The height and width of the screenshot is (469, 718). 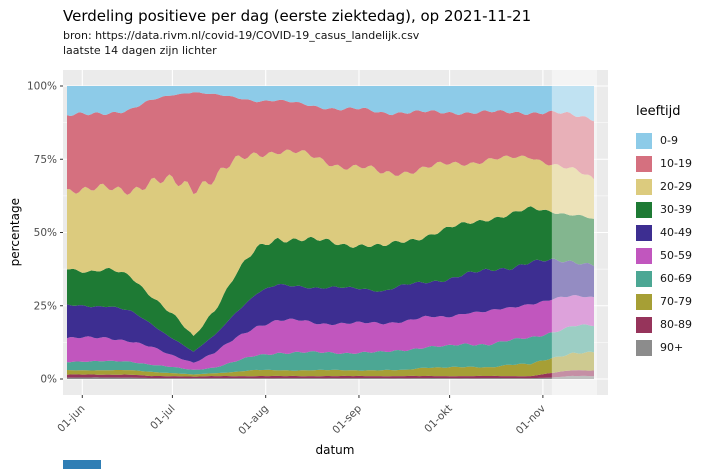 What do you see at coordinates (45, 306) in the screenshot?
I see `y-tick-label: 25%` at bounding box center [45, 306].